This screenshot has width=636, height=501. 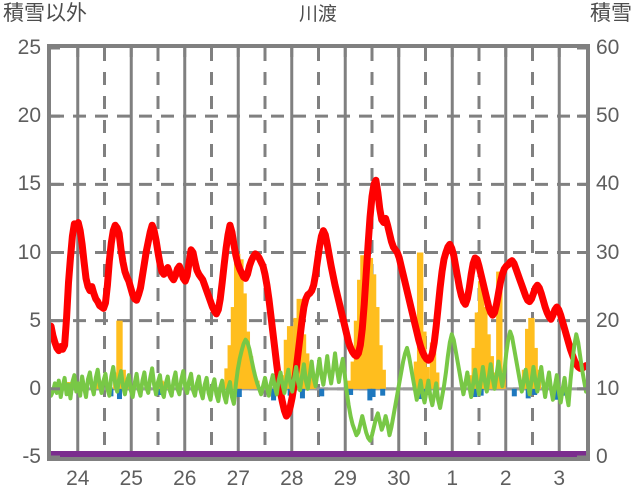 What do you see at coordinates (611, 13) in the screenshot?
I see `right-axis-title: 積雪` at bounding box center [611, 13].